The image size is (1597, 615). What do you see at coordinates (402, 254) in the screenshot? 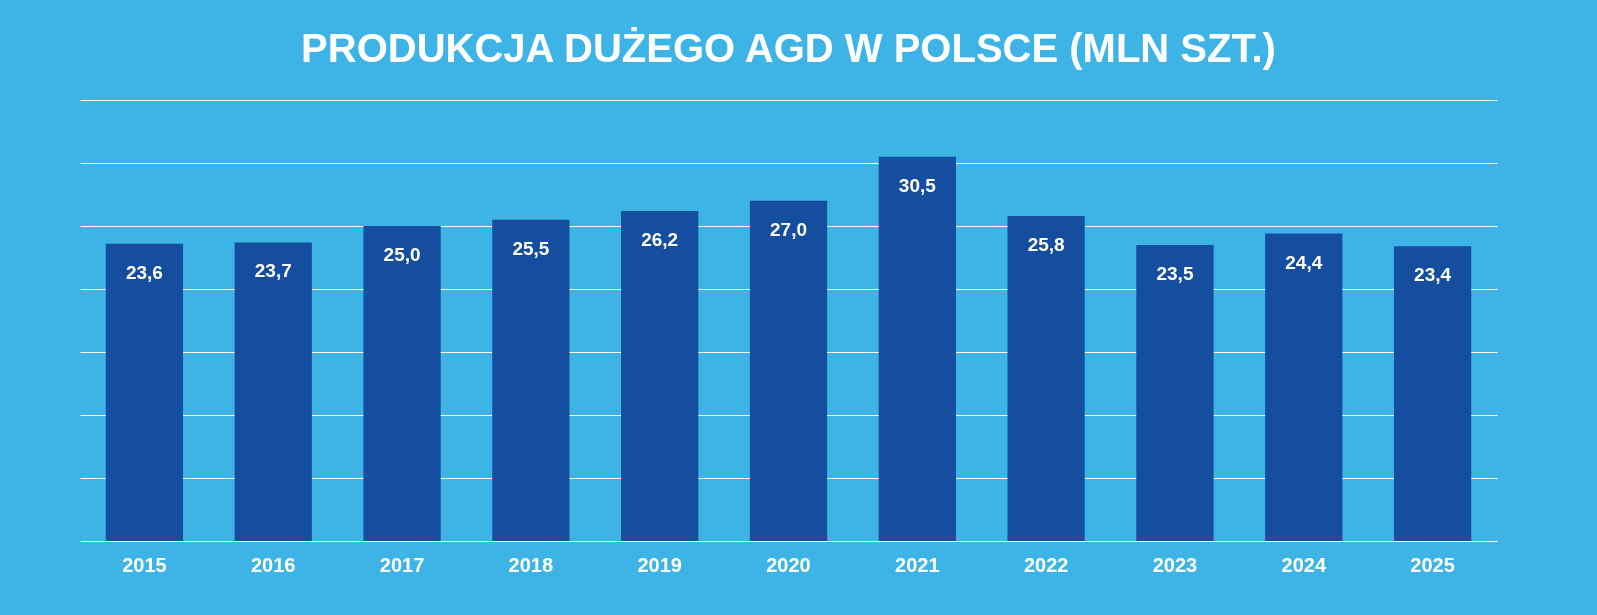
I see `data-label: 25,0` at bounding box center [402, 254].